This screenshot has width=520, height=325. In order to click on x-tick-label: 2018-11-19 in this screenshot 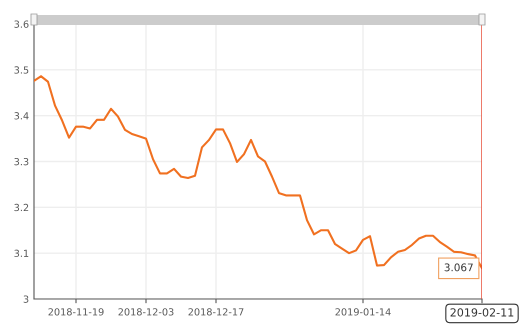, I will do `click(76, 312)`.